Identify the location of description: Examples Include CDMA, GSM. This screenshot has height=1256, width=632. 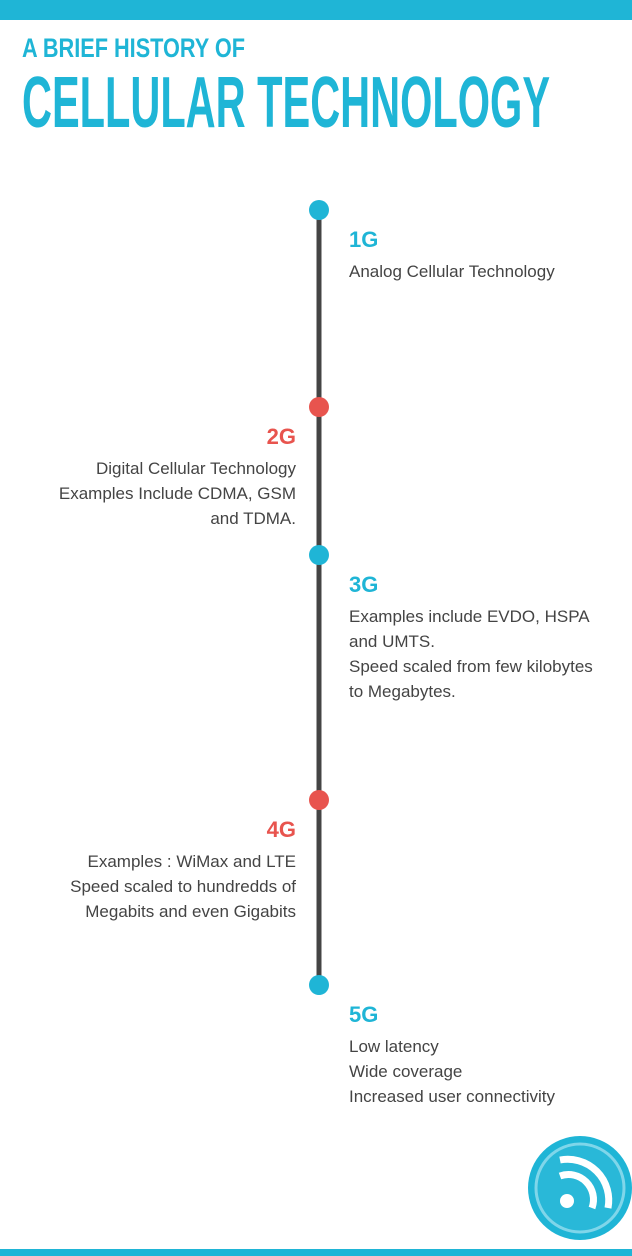
(177, 493).